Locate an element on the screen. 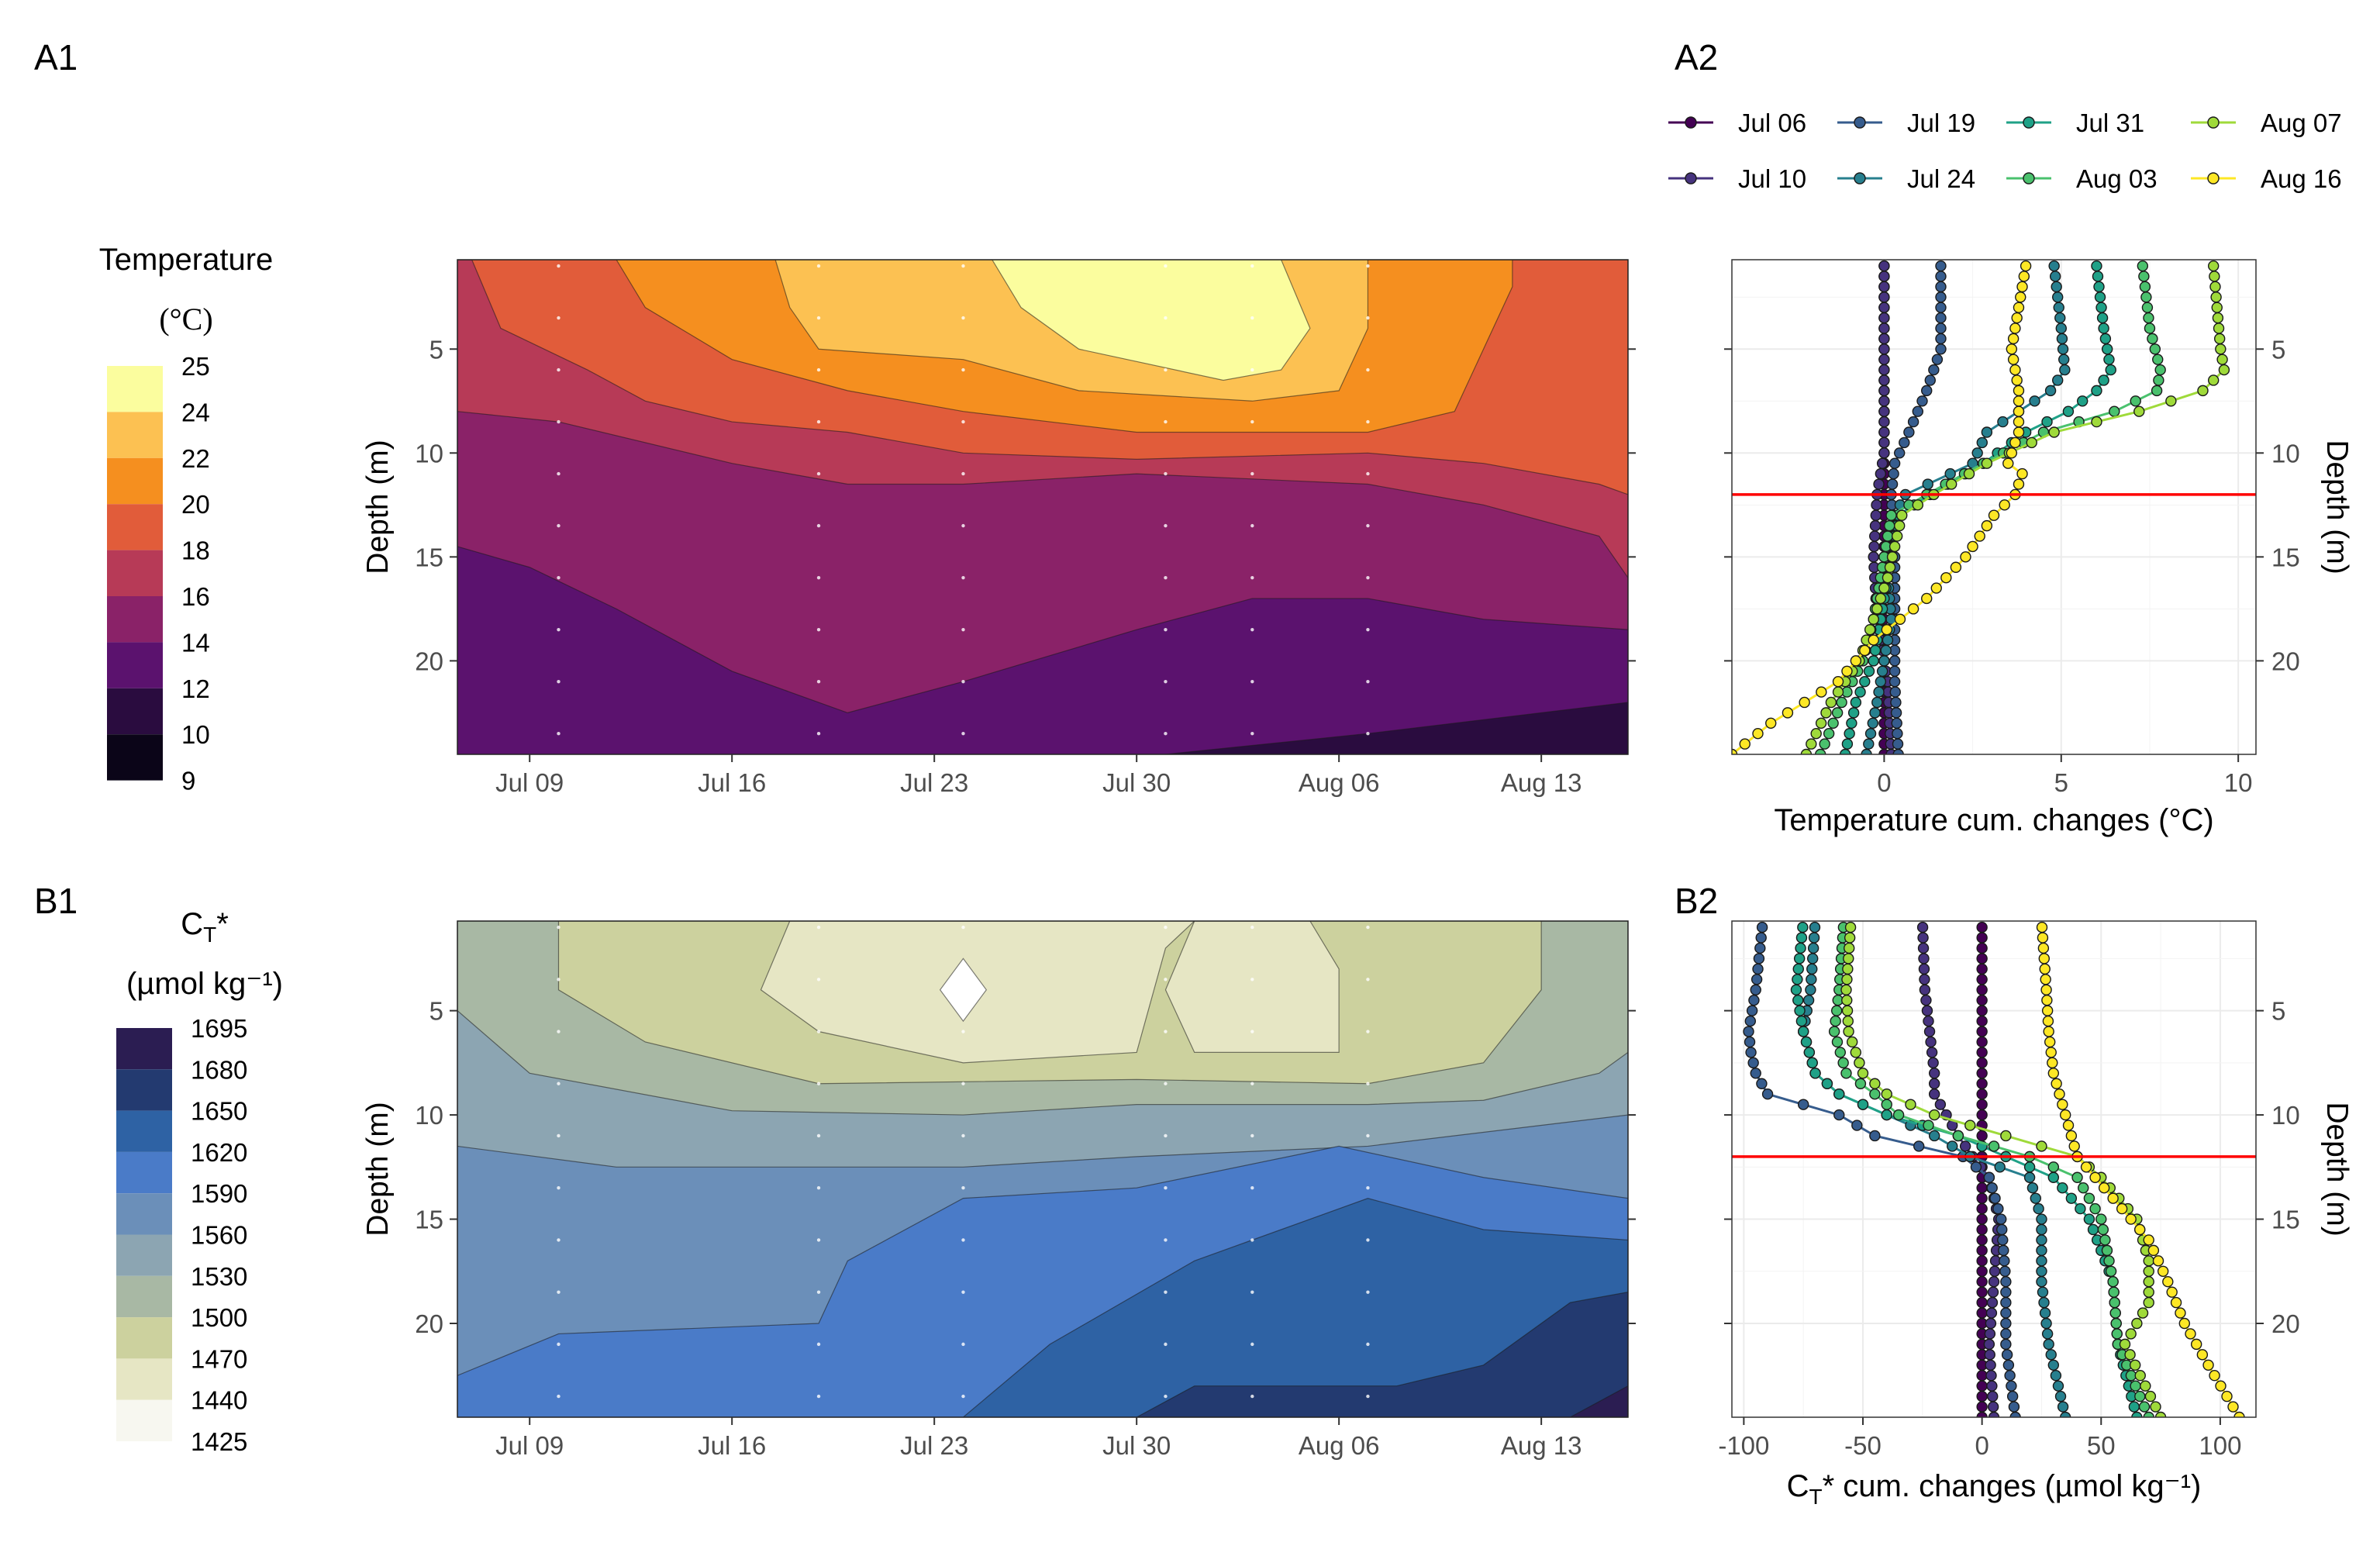 Image resolution: width=2380 pixels, height=1556 pixels. legend-label: 24 is located at coordinates (196, 412).